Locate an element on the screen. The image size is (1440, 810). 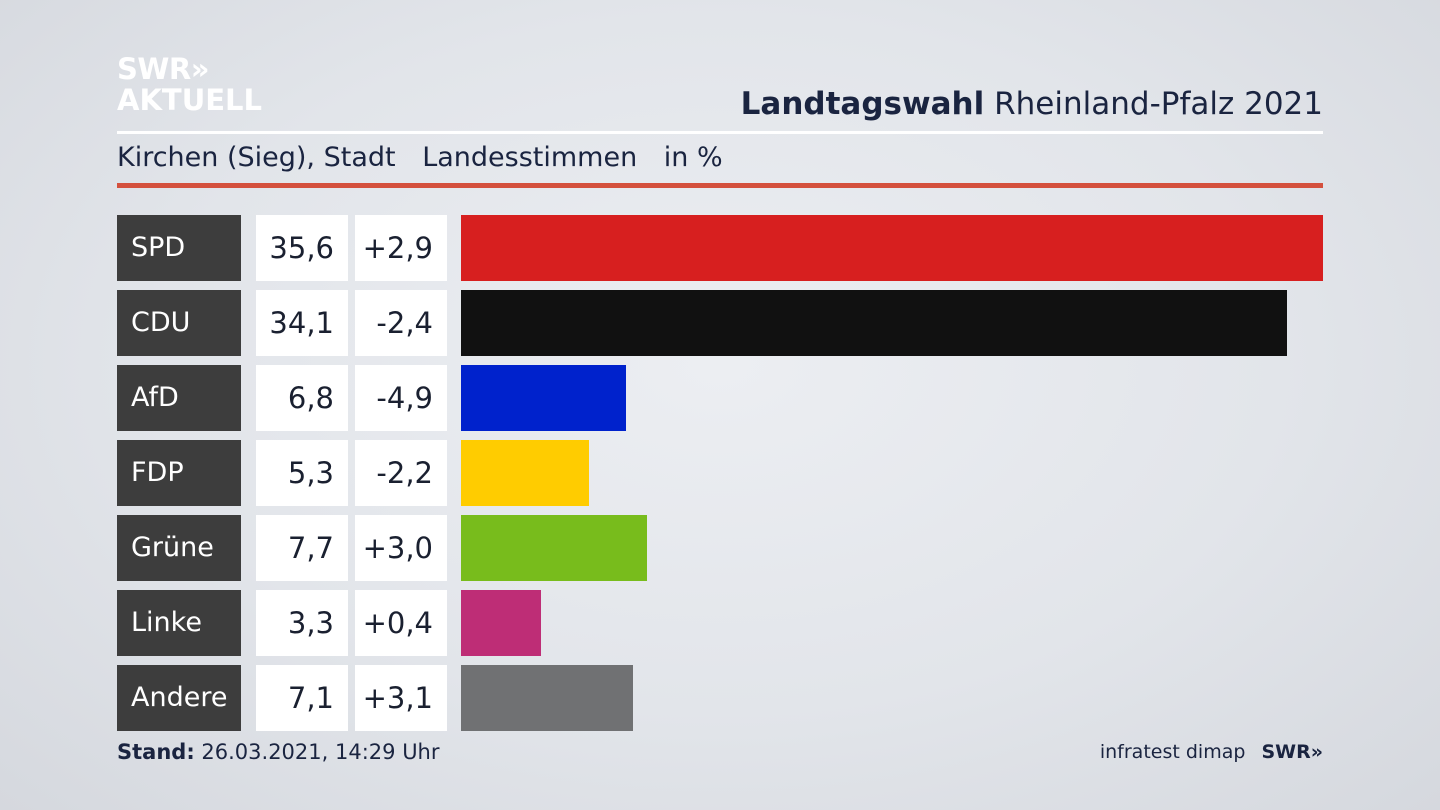
accent-divider is located at coordinates (720, 185).